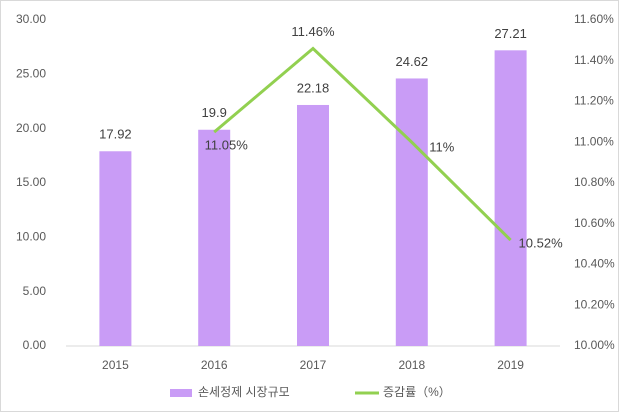  I want to click on line-value-label: 11.05%, so click(227, 145).